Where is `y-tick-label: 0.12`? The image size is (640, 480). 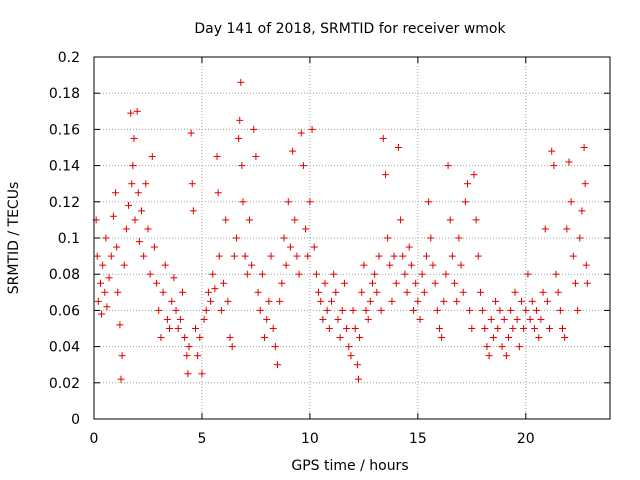
y-tick-label: 0.12 is located at coordinates (64, 203).